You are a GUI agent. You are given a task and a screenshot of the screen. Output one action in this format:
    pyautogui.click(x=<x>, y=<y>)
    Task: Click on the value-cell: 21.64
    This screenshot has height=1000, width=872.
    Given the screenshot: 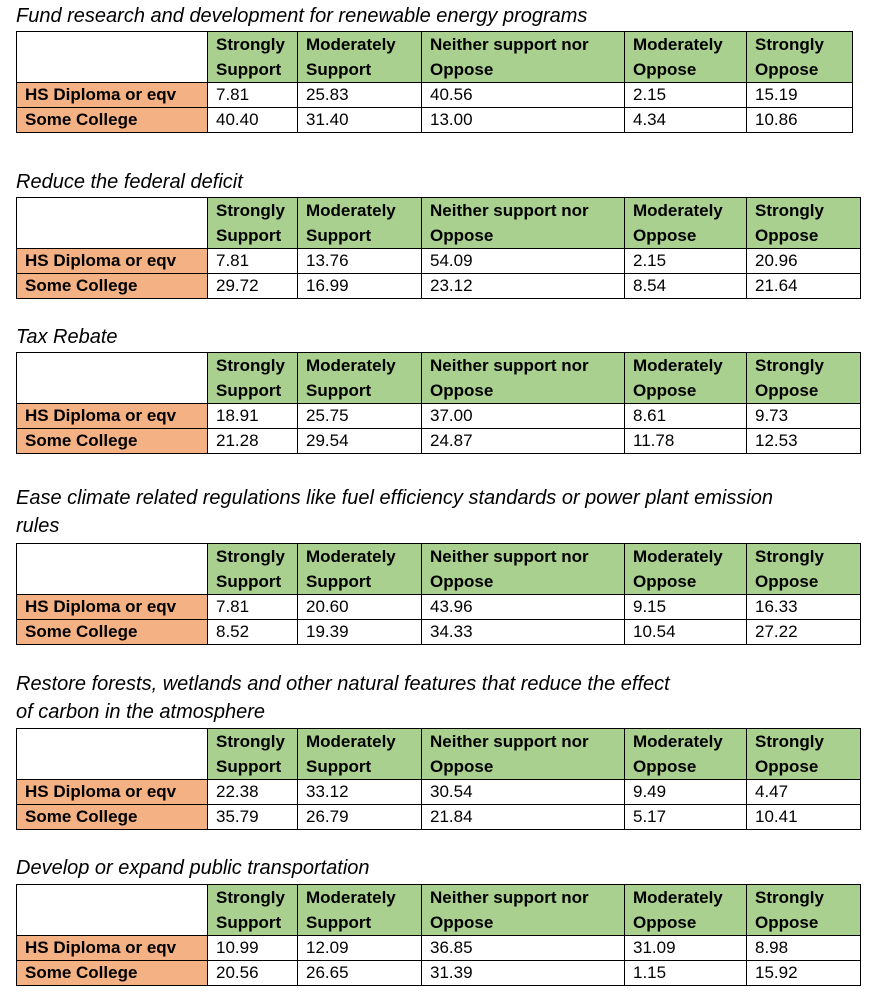 What is the action you would take?
    pyautogui.click(x=803, y=286)
    